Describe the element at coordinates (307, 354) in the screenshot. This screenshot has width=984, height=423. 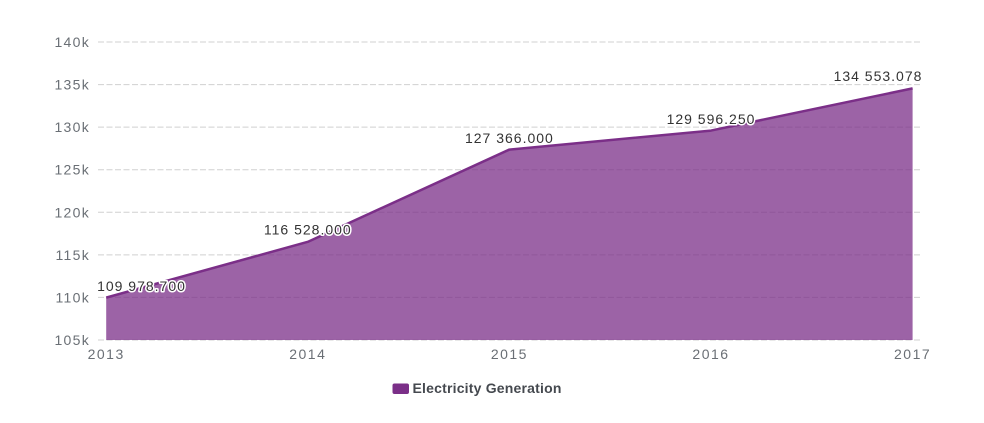
I see `svg-text: 2014` at that location.